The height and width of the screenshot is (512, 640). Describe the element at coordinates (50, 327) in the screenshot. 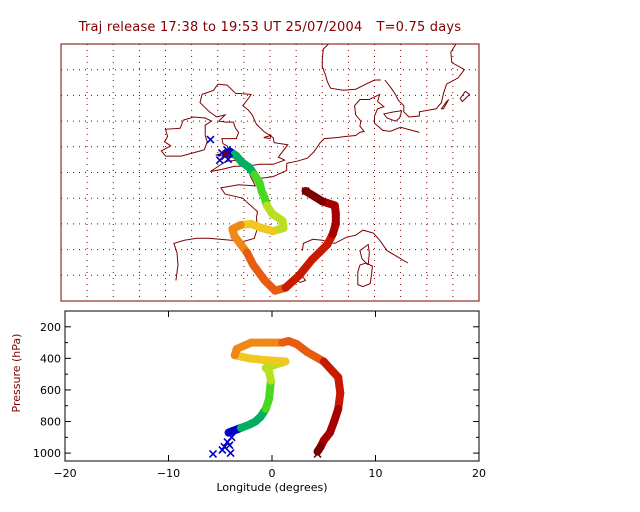

I see `y-tick-label: 200` at that location.